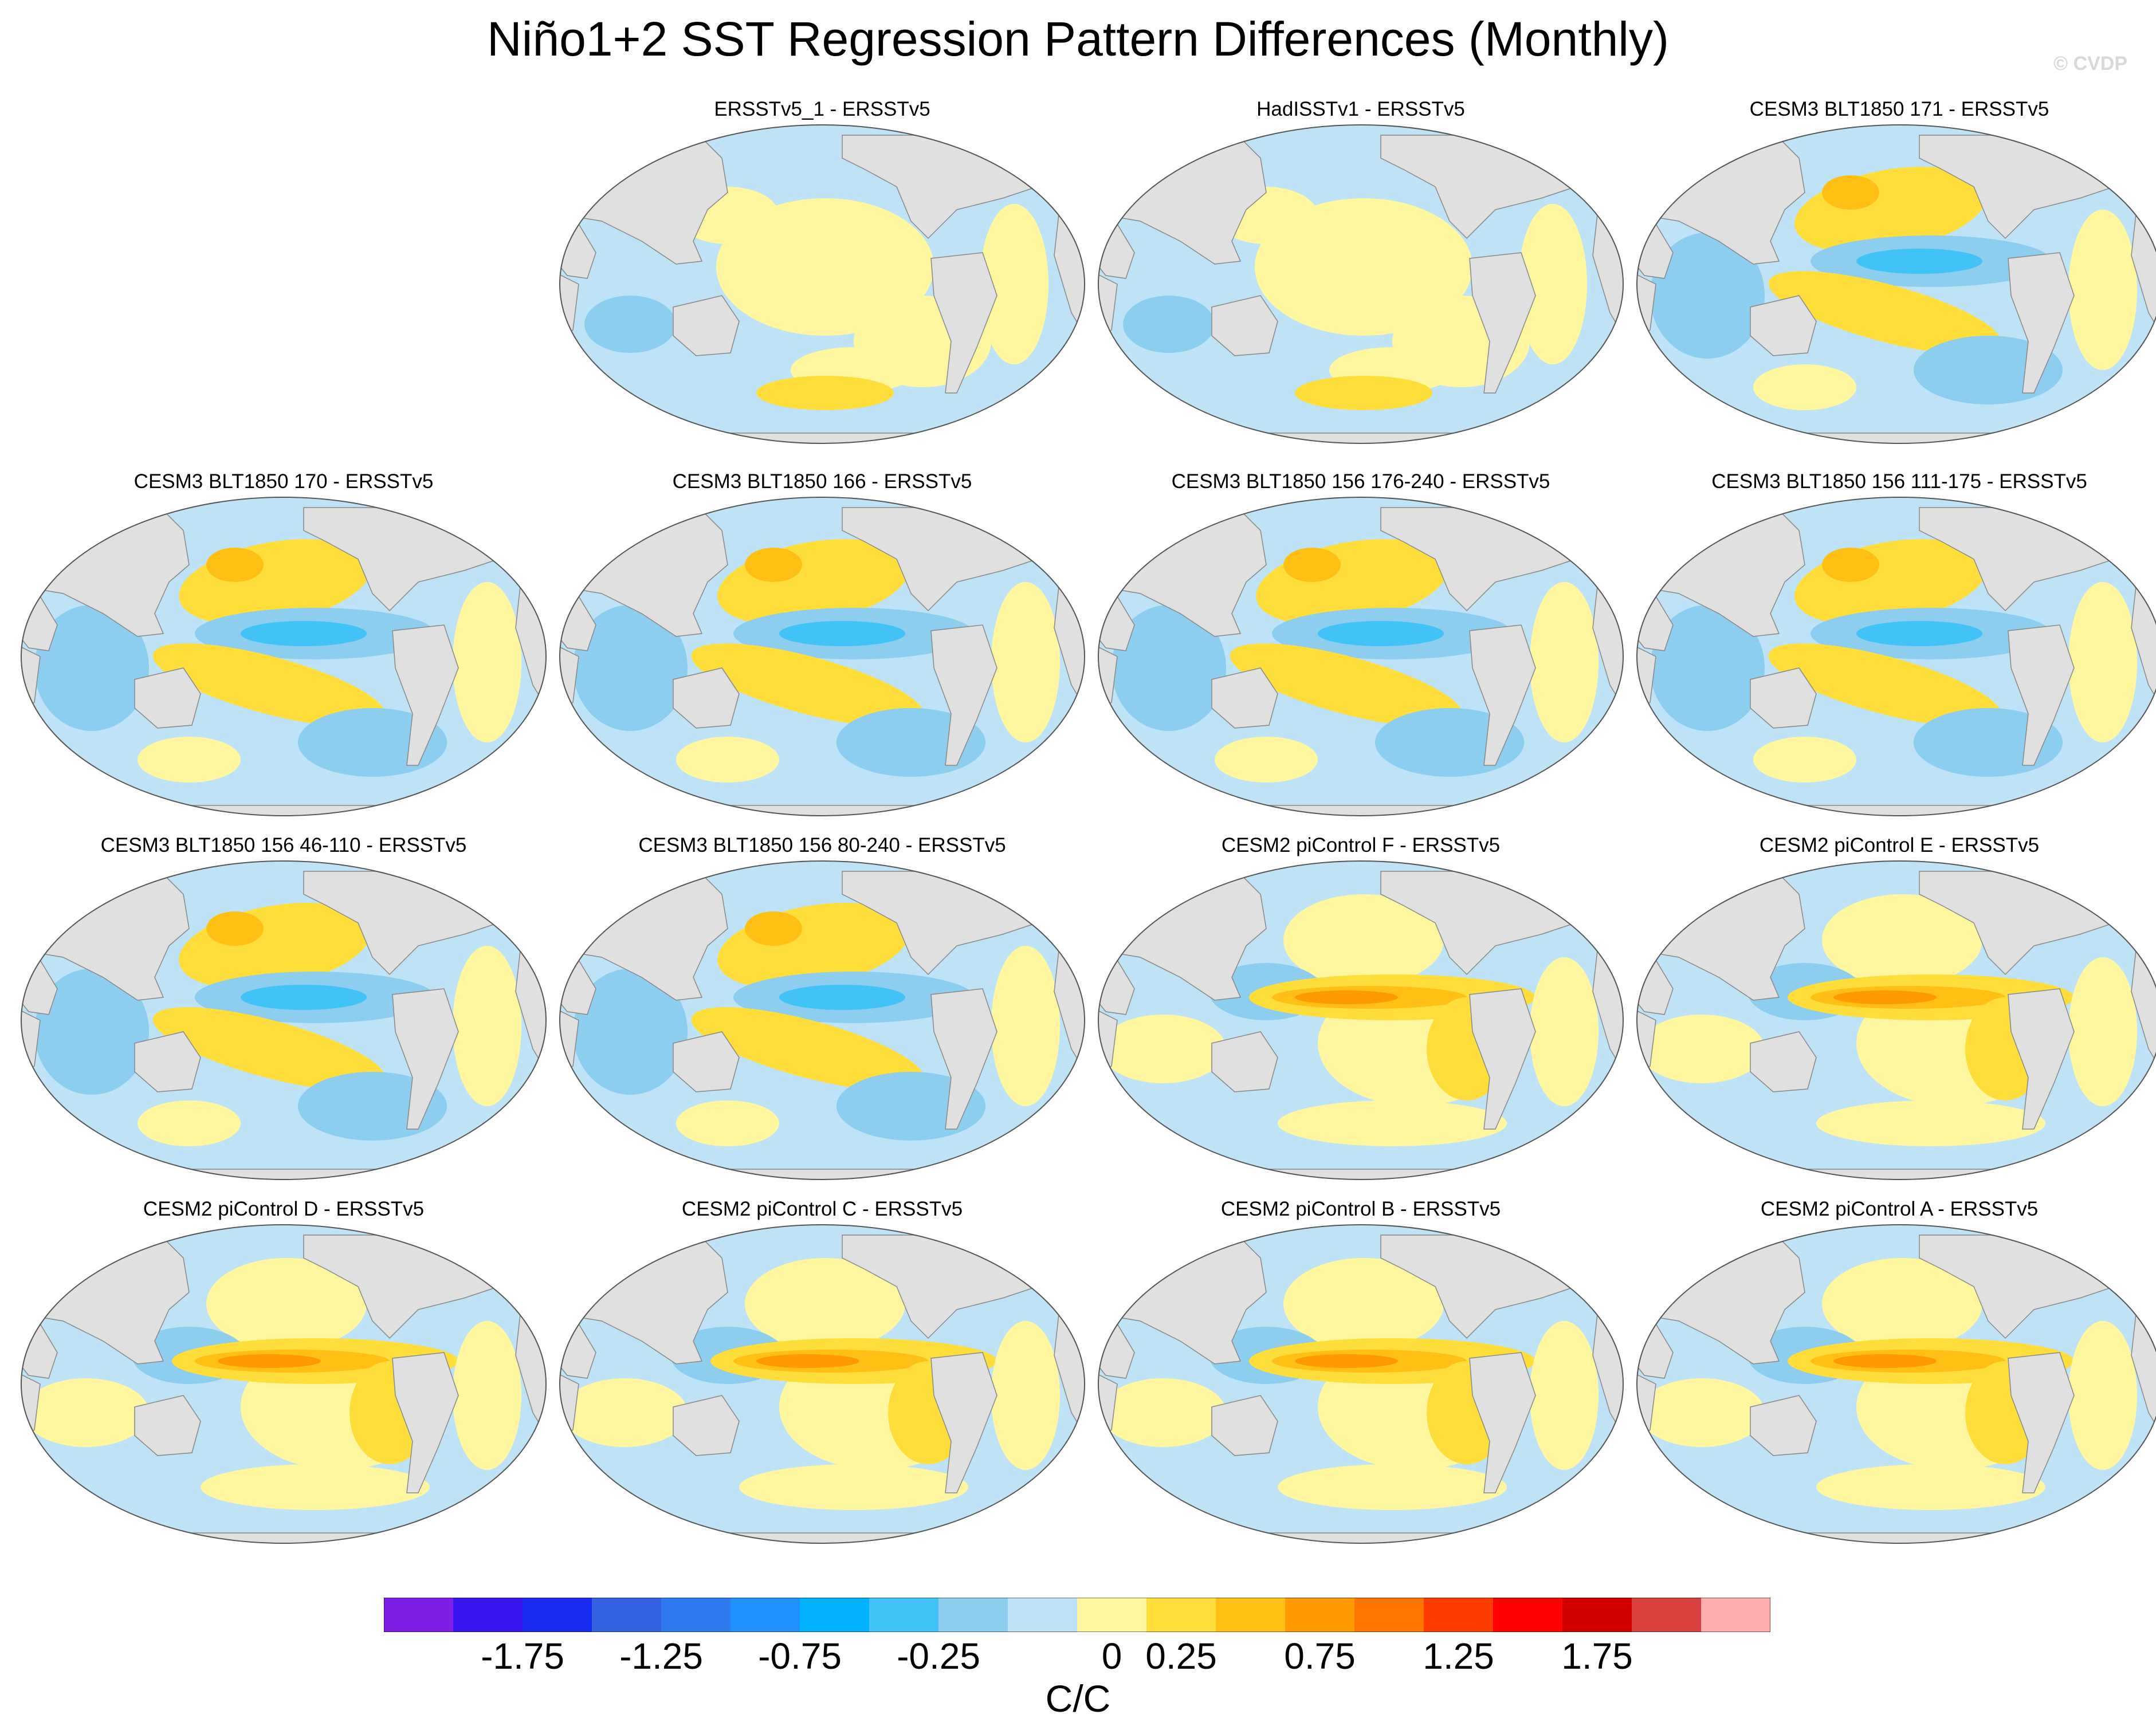 The height and width of the screenshot is (1726, 2156). I want to click on panel-title: CESM2 piControl E - ERSSTv5, so click(1899, 845).